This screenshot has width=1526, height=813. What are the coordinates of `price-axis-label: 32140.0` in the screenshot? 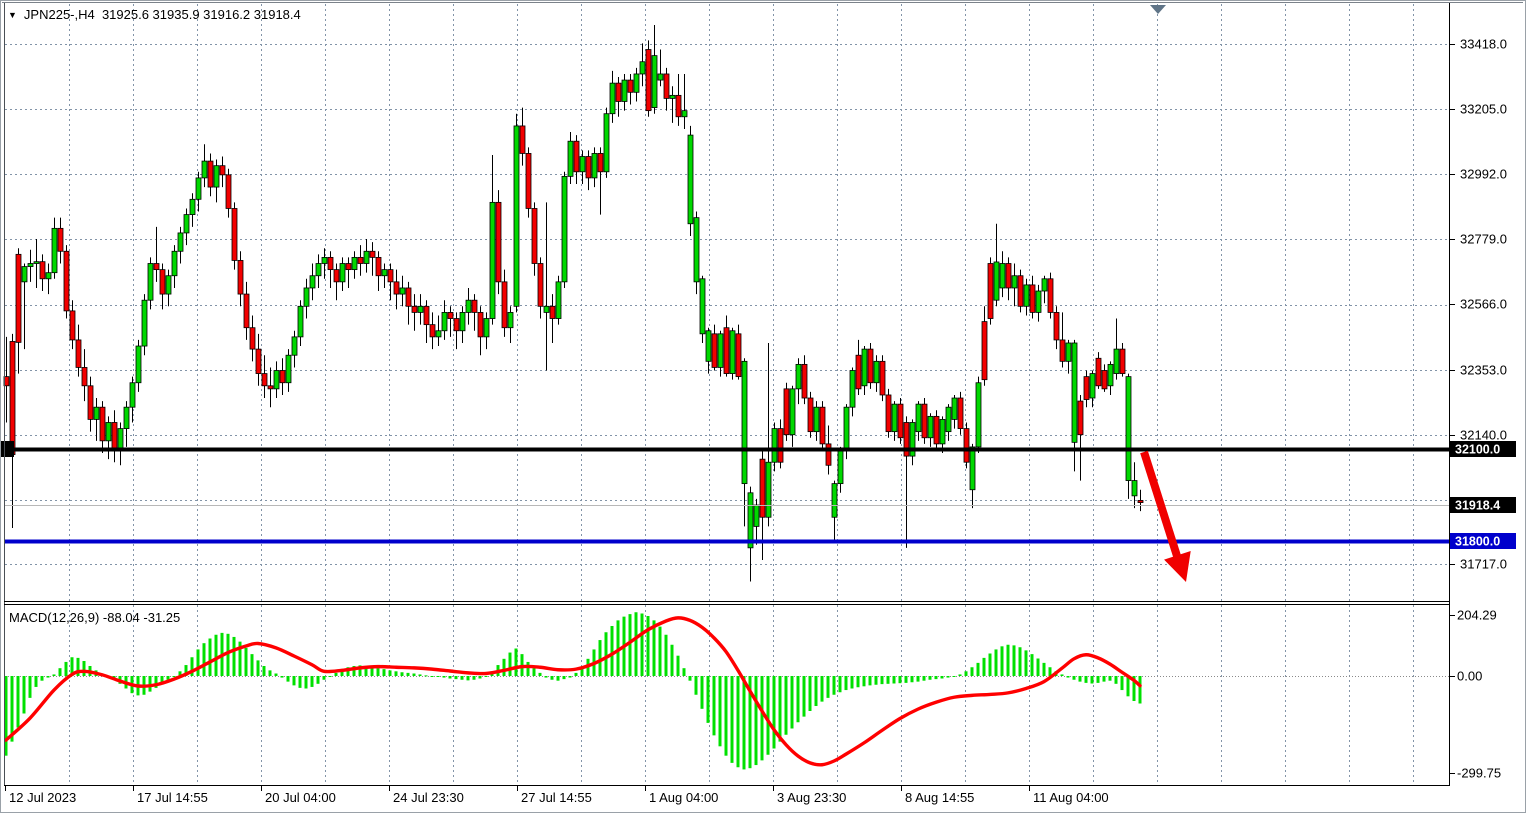 It's located at (1483, 435).